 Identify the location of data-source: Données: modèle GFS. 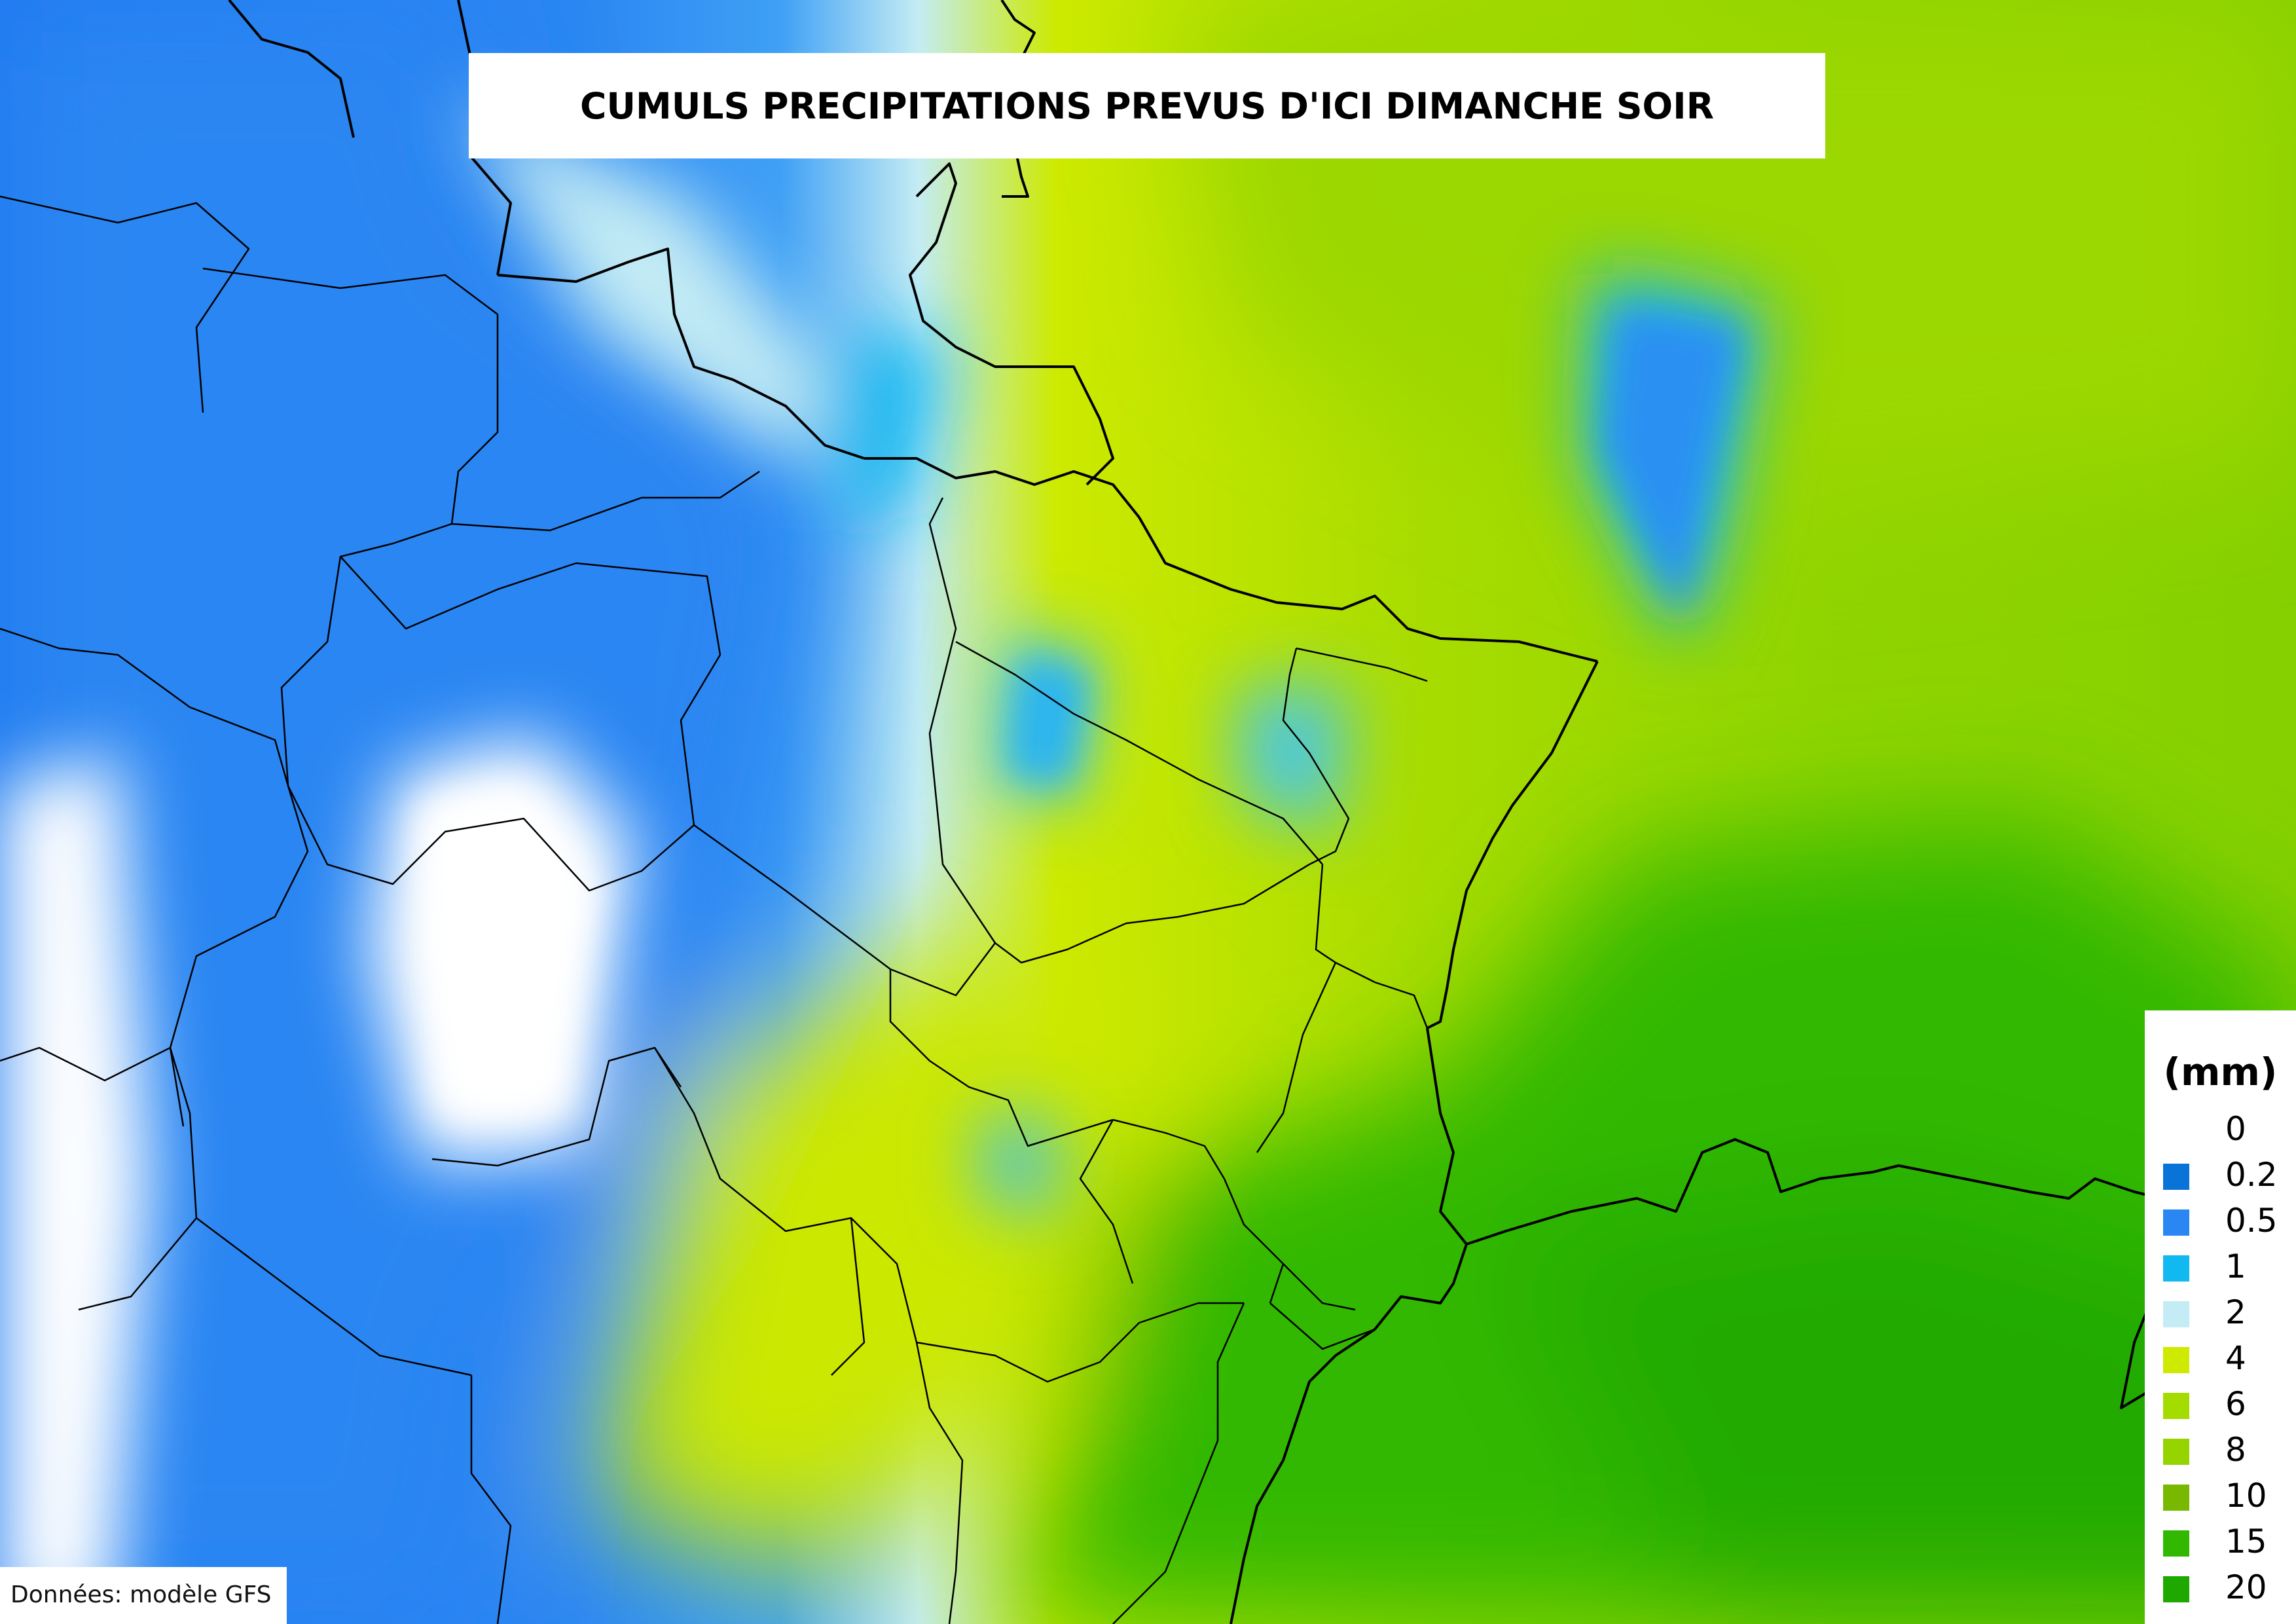
(141, 1594).